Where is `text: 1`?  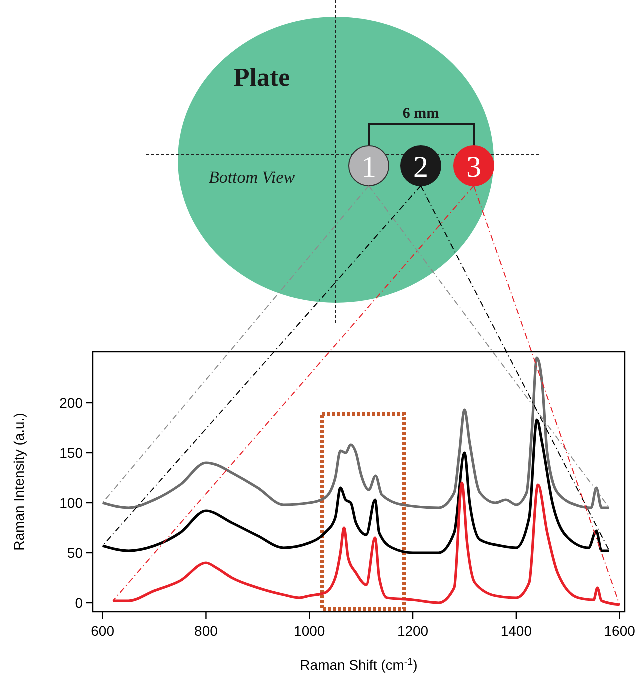
text: 1 is located at coordinates (369, 167).